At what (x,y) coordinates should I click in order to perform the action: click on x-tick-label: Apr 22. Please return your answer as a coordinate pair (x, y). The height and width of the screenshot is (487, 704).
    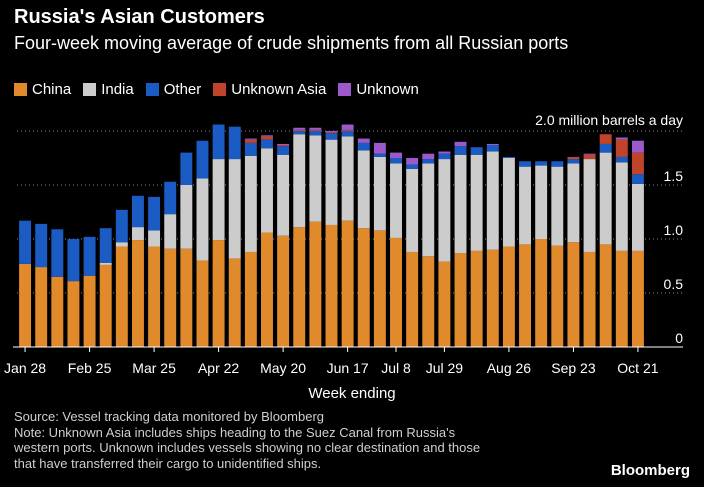
    Looking at the image, I should click on (218, 368).